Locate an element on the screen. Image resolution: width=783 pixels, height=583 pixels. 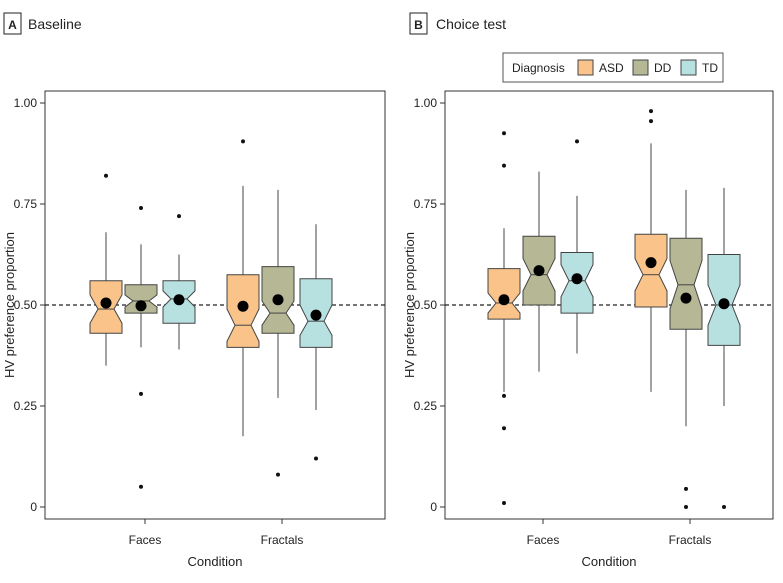
panel-letter: A is located at coordinates (12, 25).